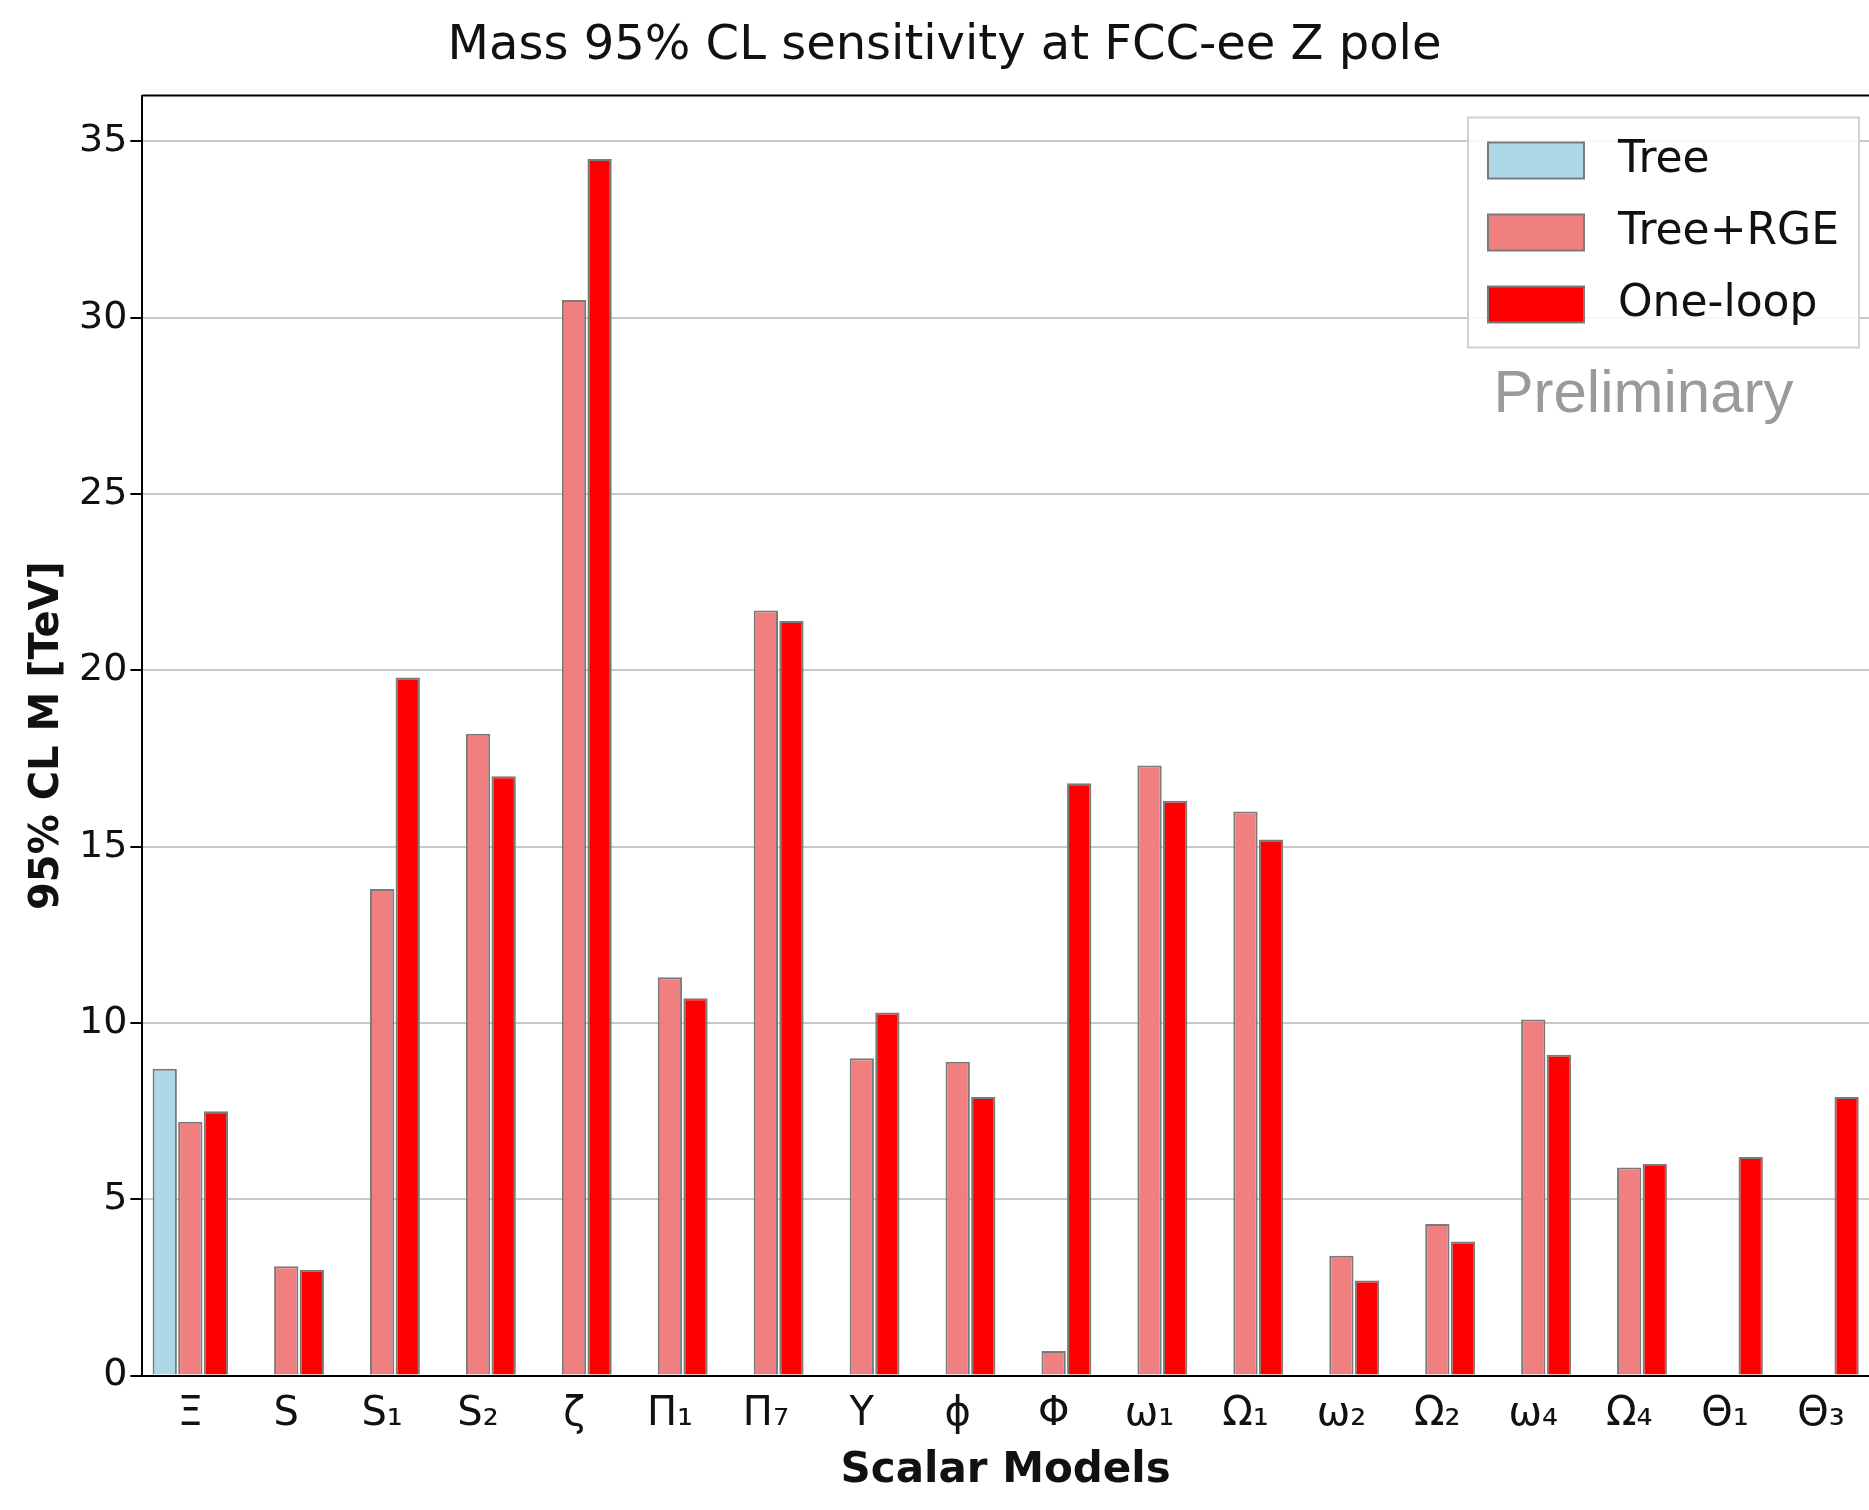  What do you see at coordinates (190, 1410) in the screenshot?
I see `x-tick-label: Ξ` at bounding box center [190, 1410].